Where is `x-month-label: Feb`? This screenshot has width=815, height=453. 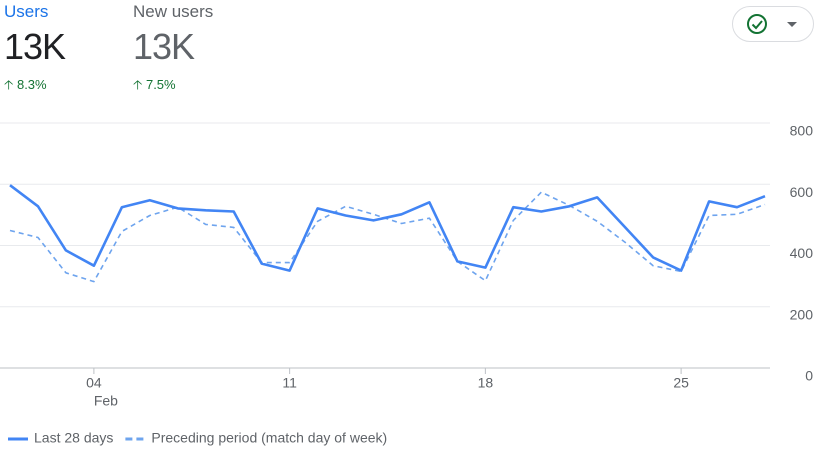 x-month-label: Feb is located at coordinates (106, 401).